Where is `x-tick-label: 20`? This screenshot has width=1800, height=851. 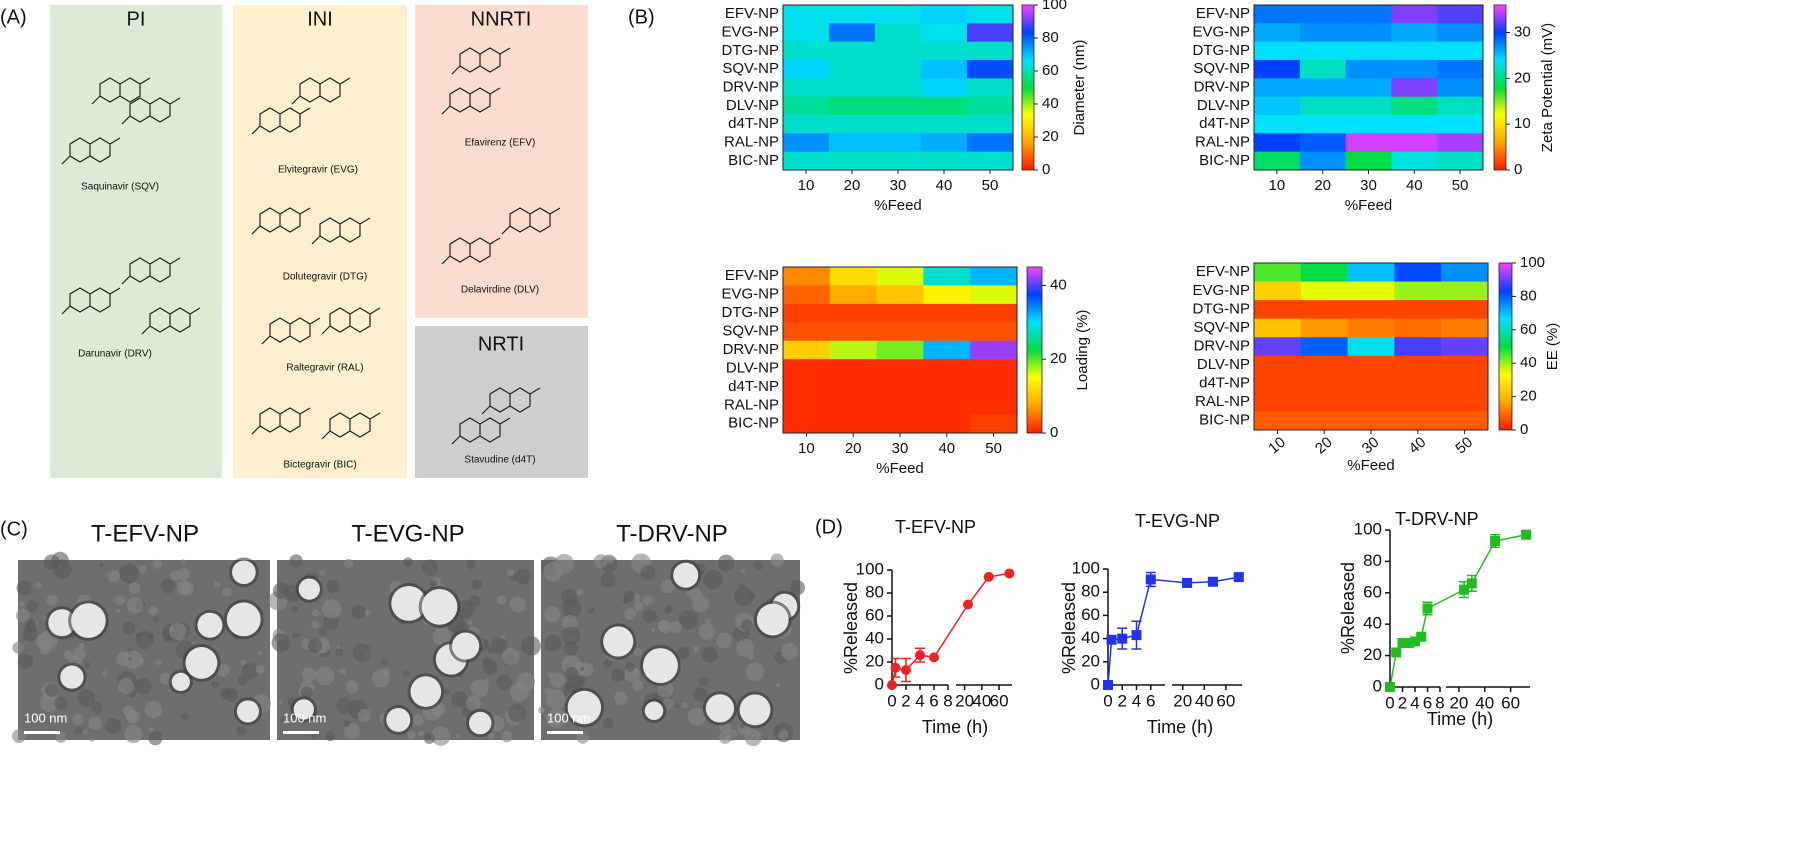 x-tick-label: 20 is located at coordinates (853, 448).